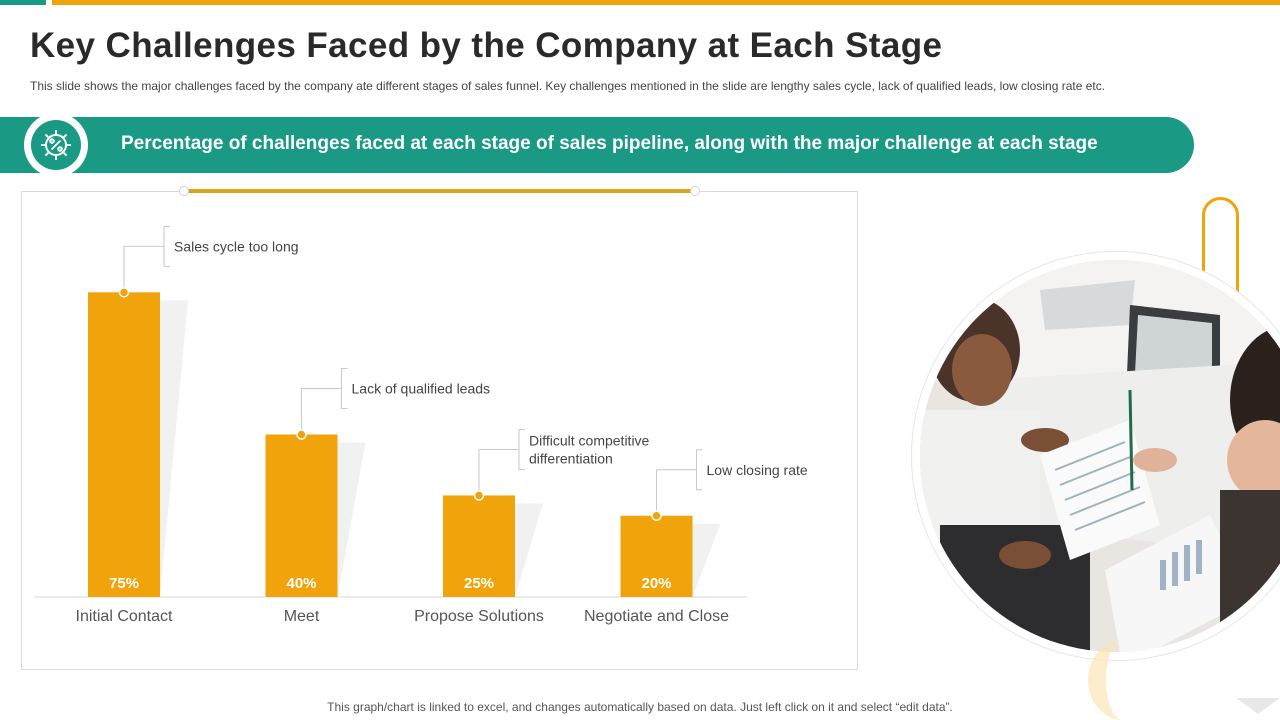  What do you see at coordinates (302, 616) in the screenshot?
I see `category-label: Meet` at bounding box center [302, 616].